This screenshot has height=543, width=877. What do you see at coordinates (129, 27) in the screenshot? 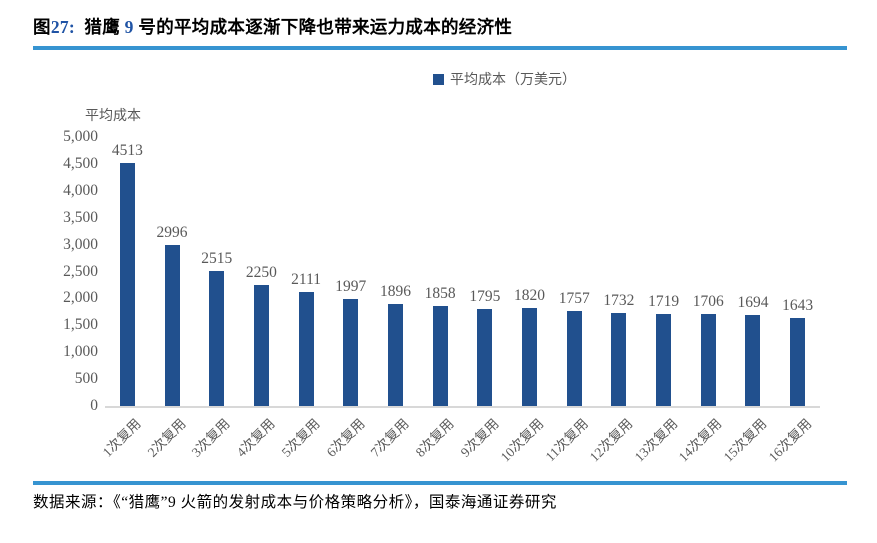
I see `figure-title-number: 9` at bounding box center [129, 27].